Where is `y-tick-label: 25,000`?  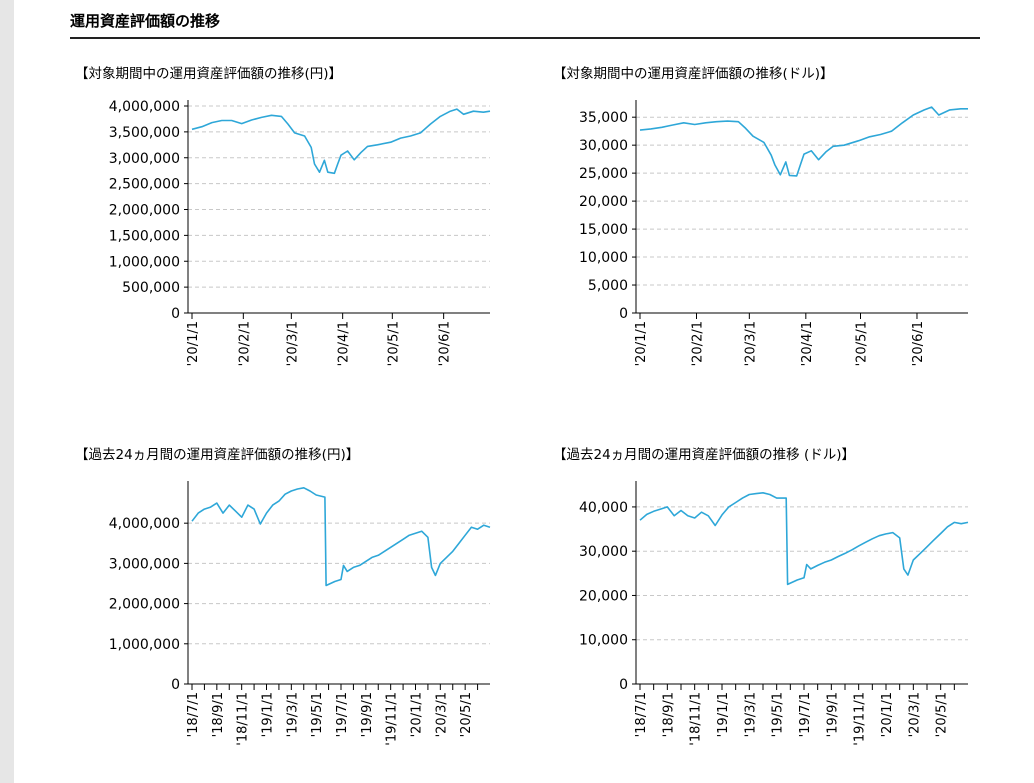 y-tick-label: 25,000 is located at coordinates (603, 174).